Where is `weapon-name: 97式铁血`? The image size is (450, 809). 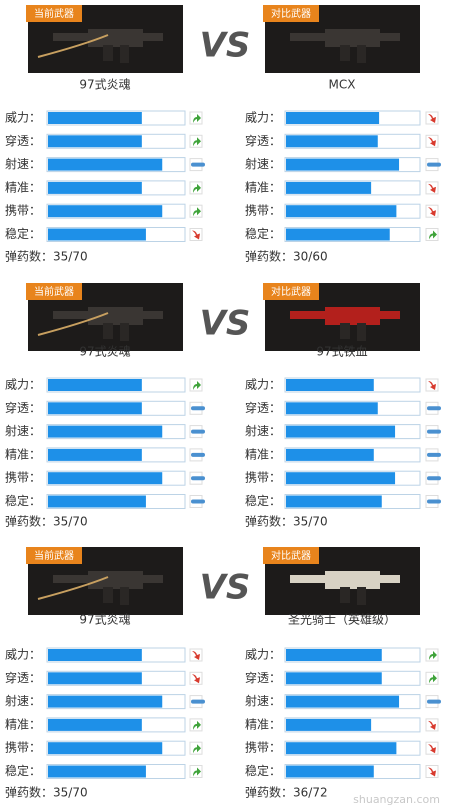 weapon-name: 97式铁血 is located at coordinates (341, 352).